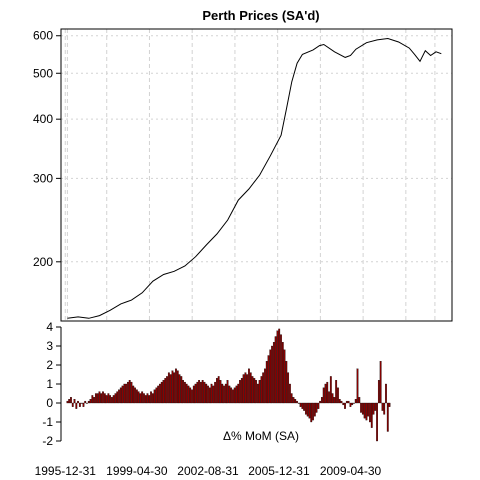  I want to click on x-tick-label: 2002-08-31, so click(208, 471).